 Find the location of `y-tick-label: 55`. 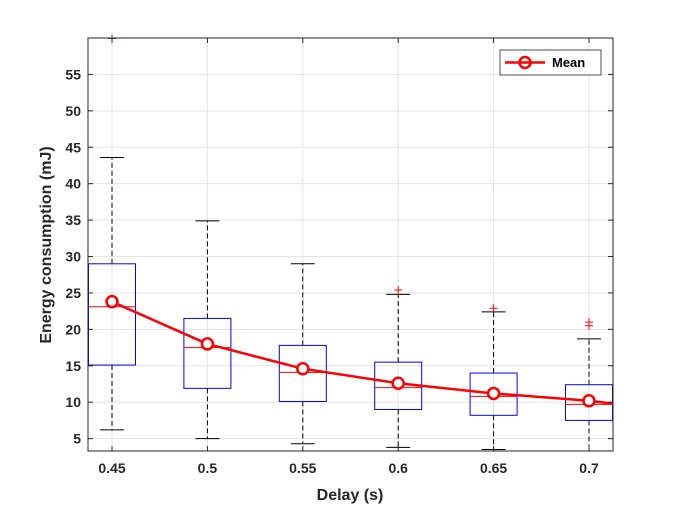

y-tick-label: 55 is located at coordinates (73, 74).